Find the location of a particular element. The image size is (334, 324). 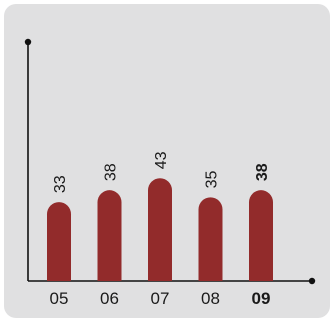

y-axis-end-dot is located at coordinates (28, 42).